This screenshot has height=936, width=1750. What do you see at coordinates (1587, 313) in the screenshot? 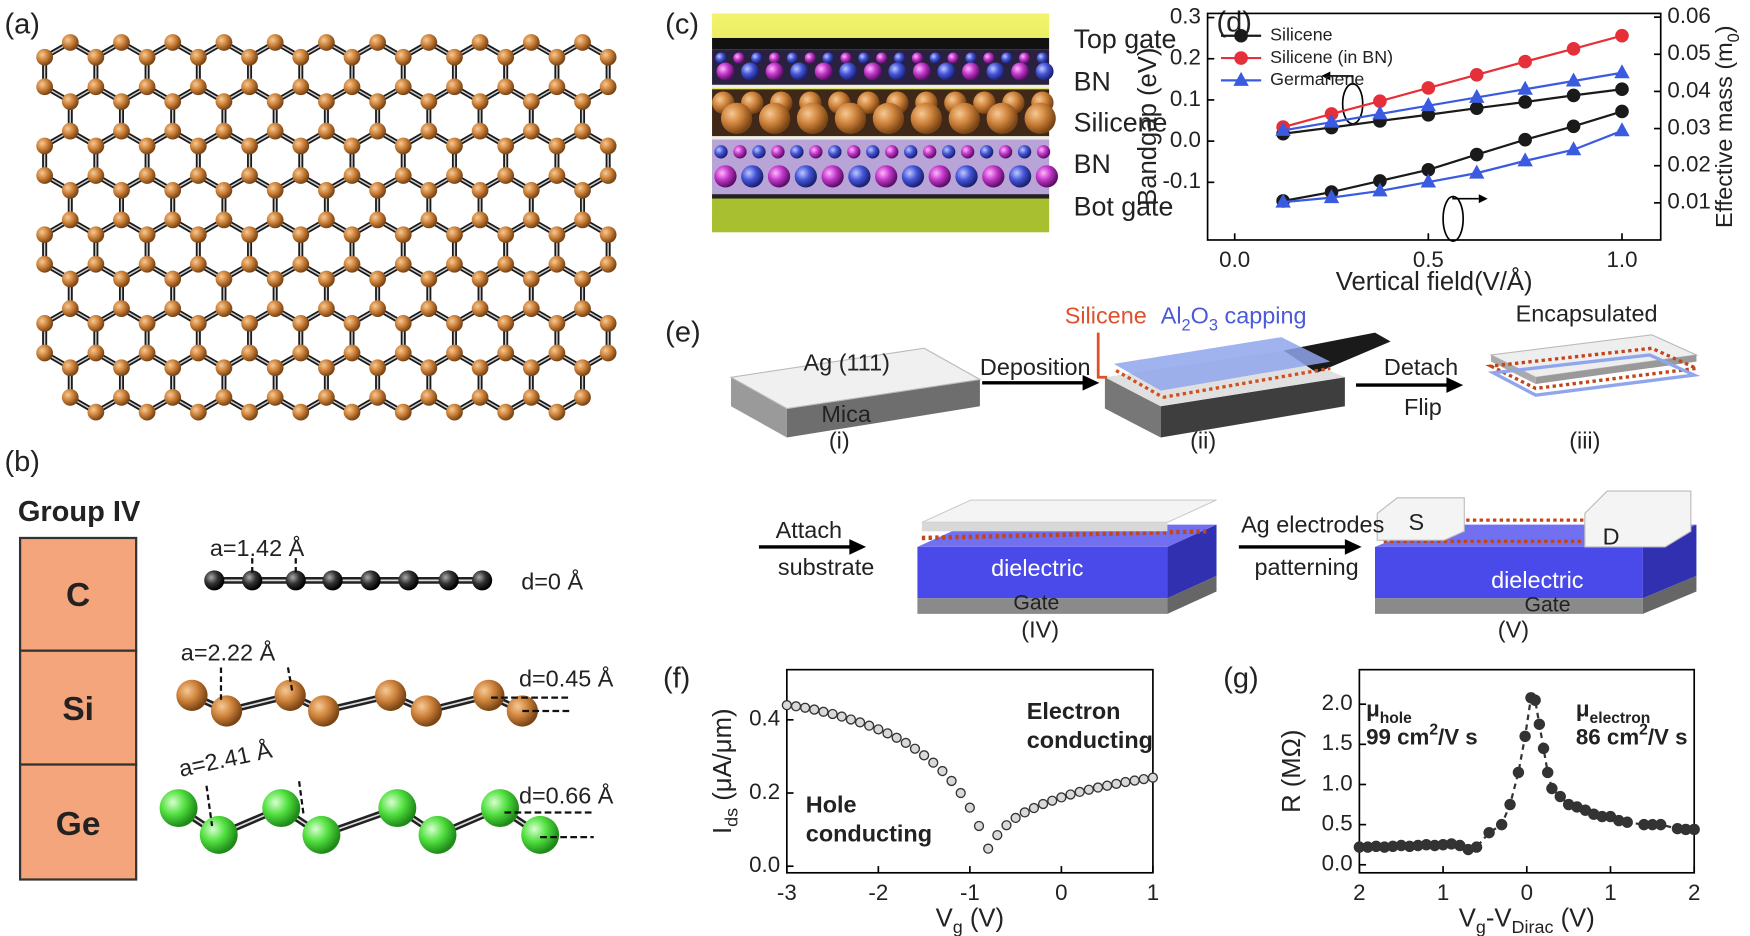
I see `step-state: Encapsulated` at bounding box center [1587, 313].